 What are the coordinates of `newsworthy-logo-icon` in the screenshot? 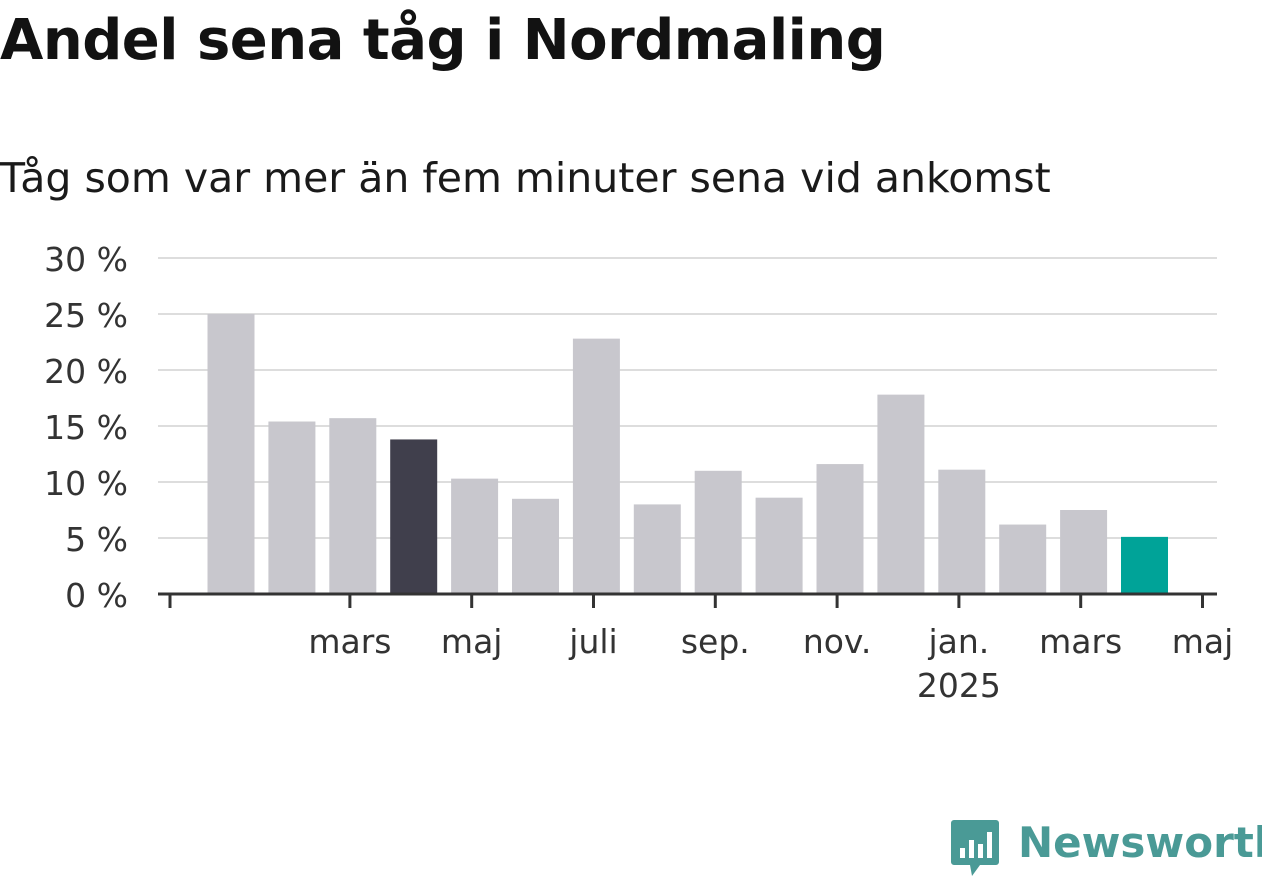 It's located at (975, 848).